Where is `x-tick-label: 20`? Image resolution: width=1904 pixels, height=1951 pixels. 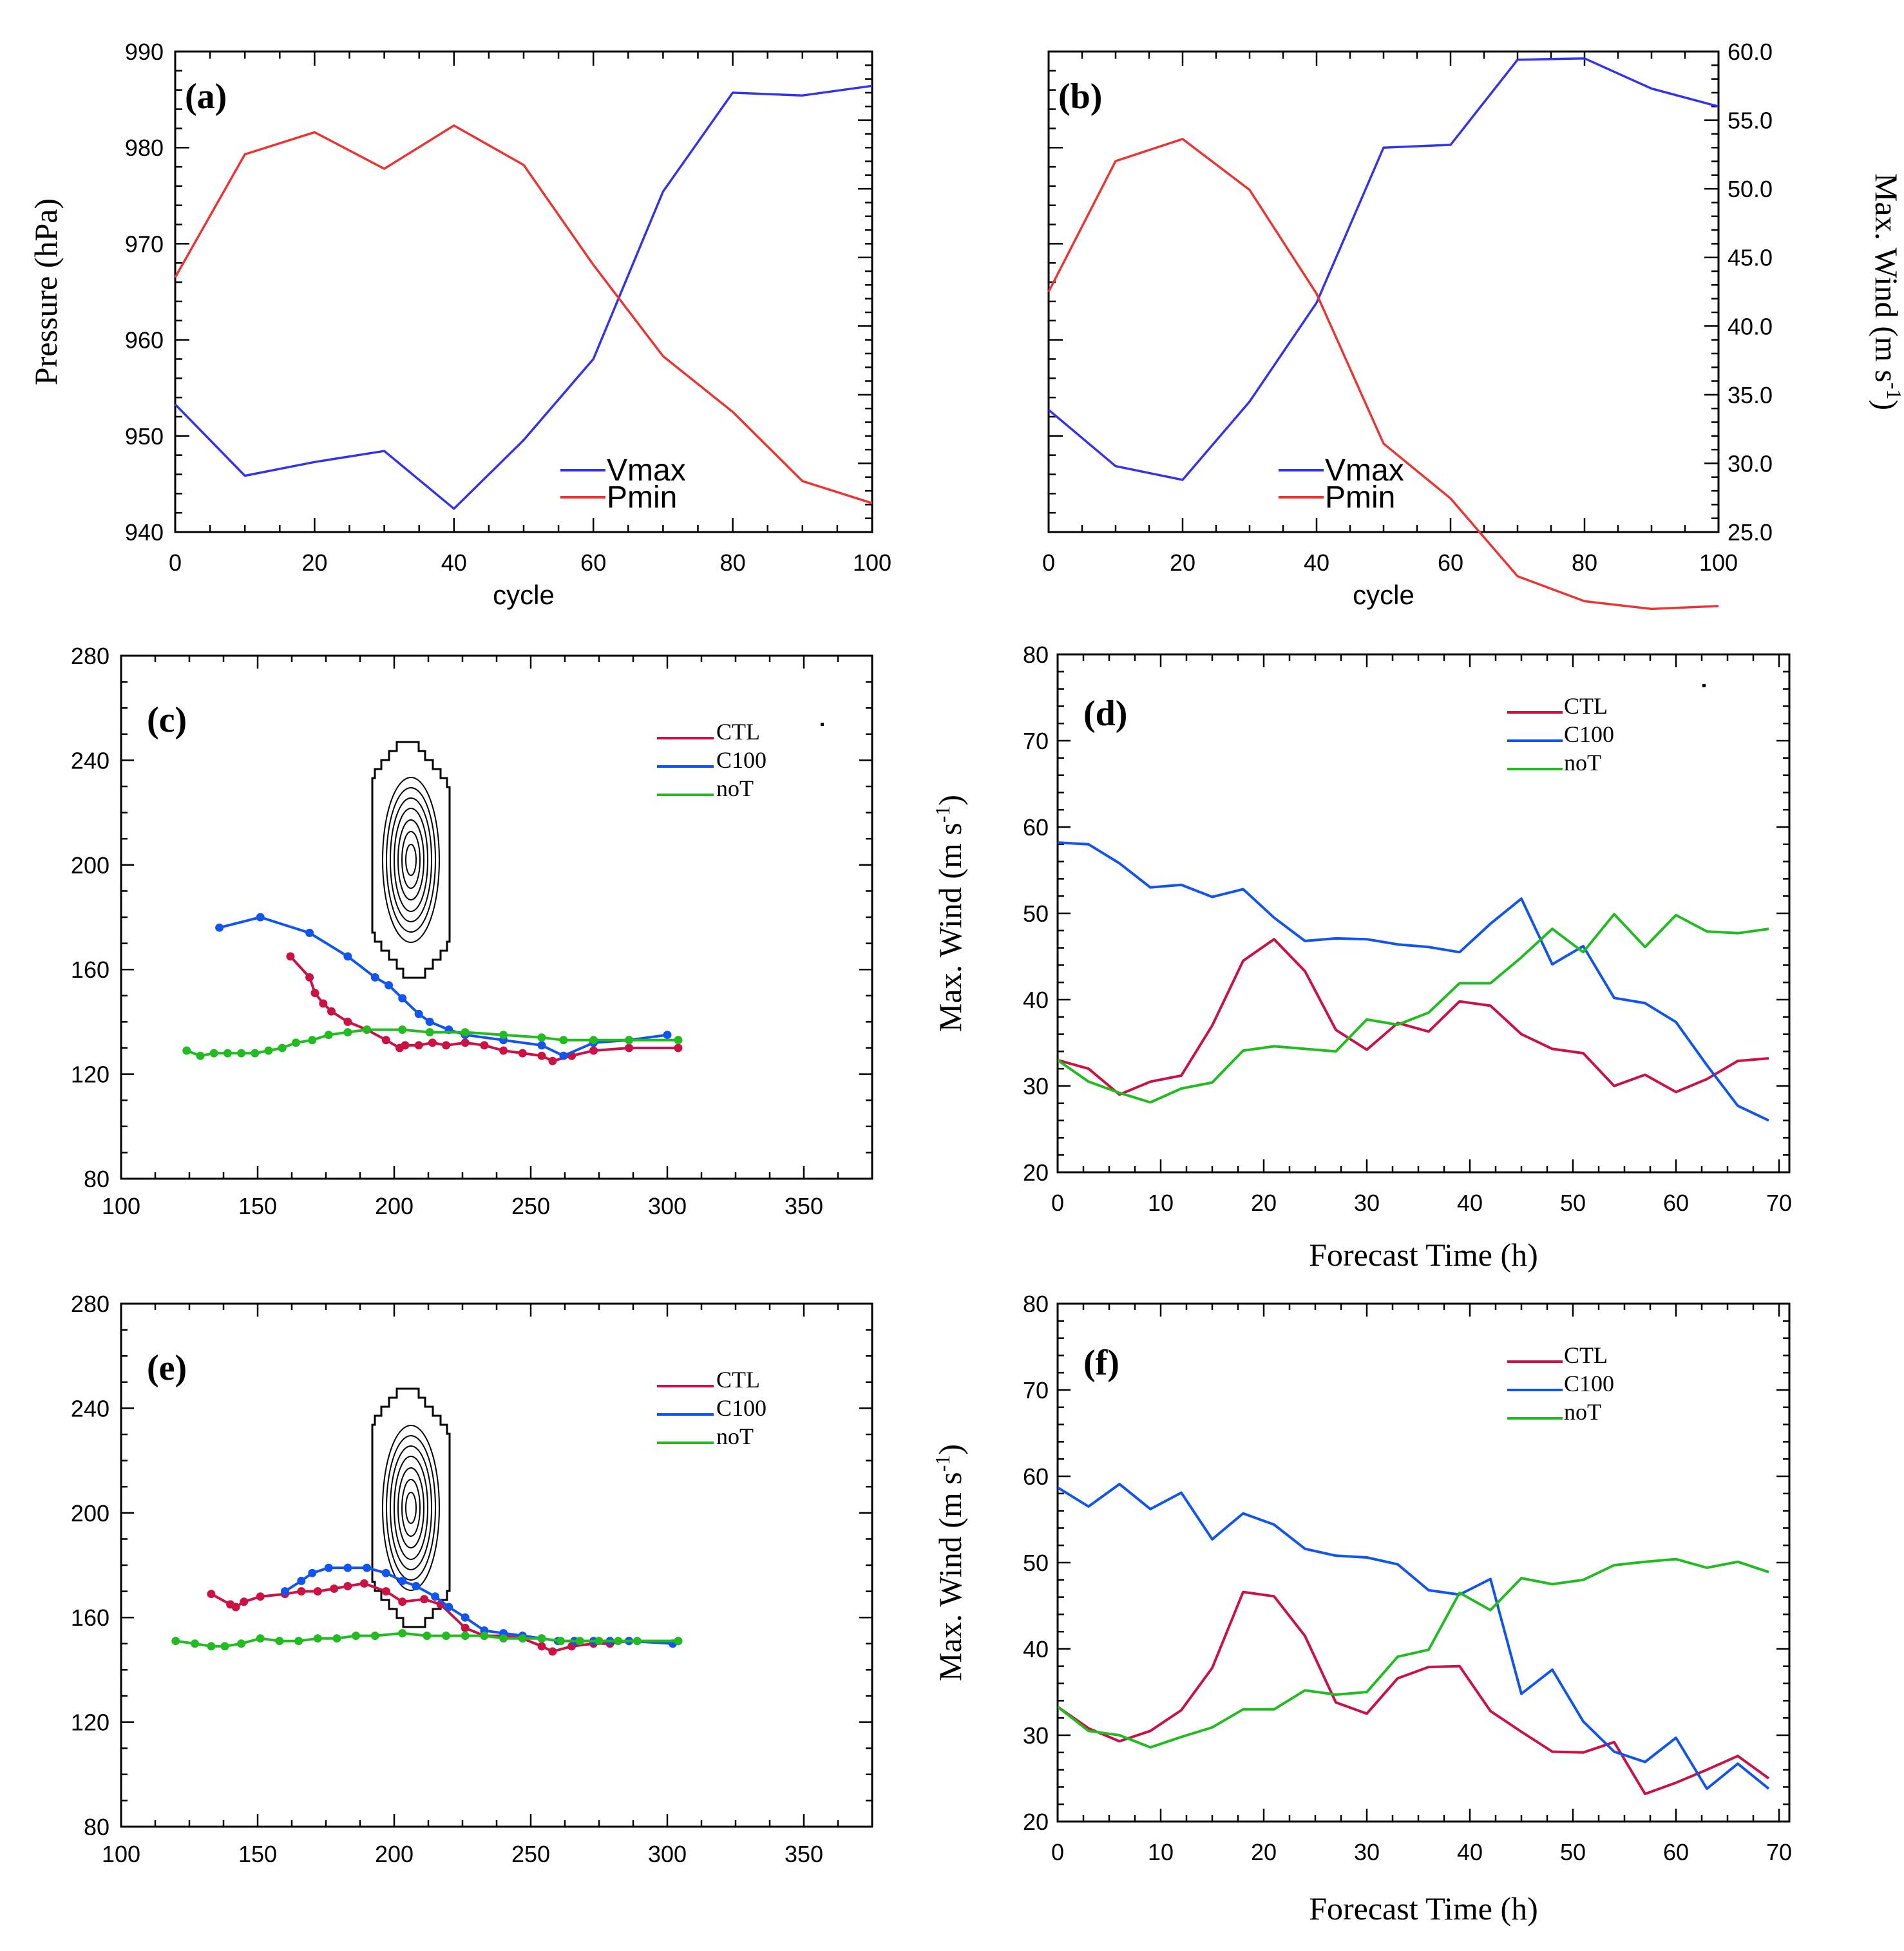 x-tick-label: 20 is located at coordinates (1264, 1203).